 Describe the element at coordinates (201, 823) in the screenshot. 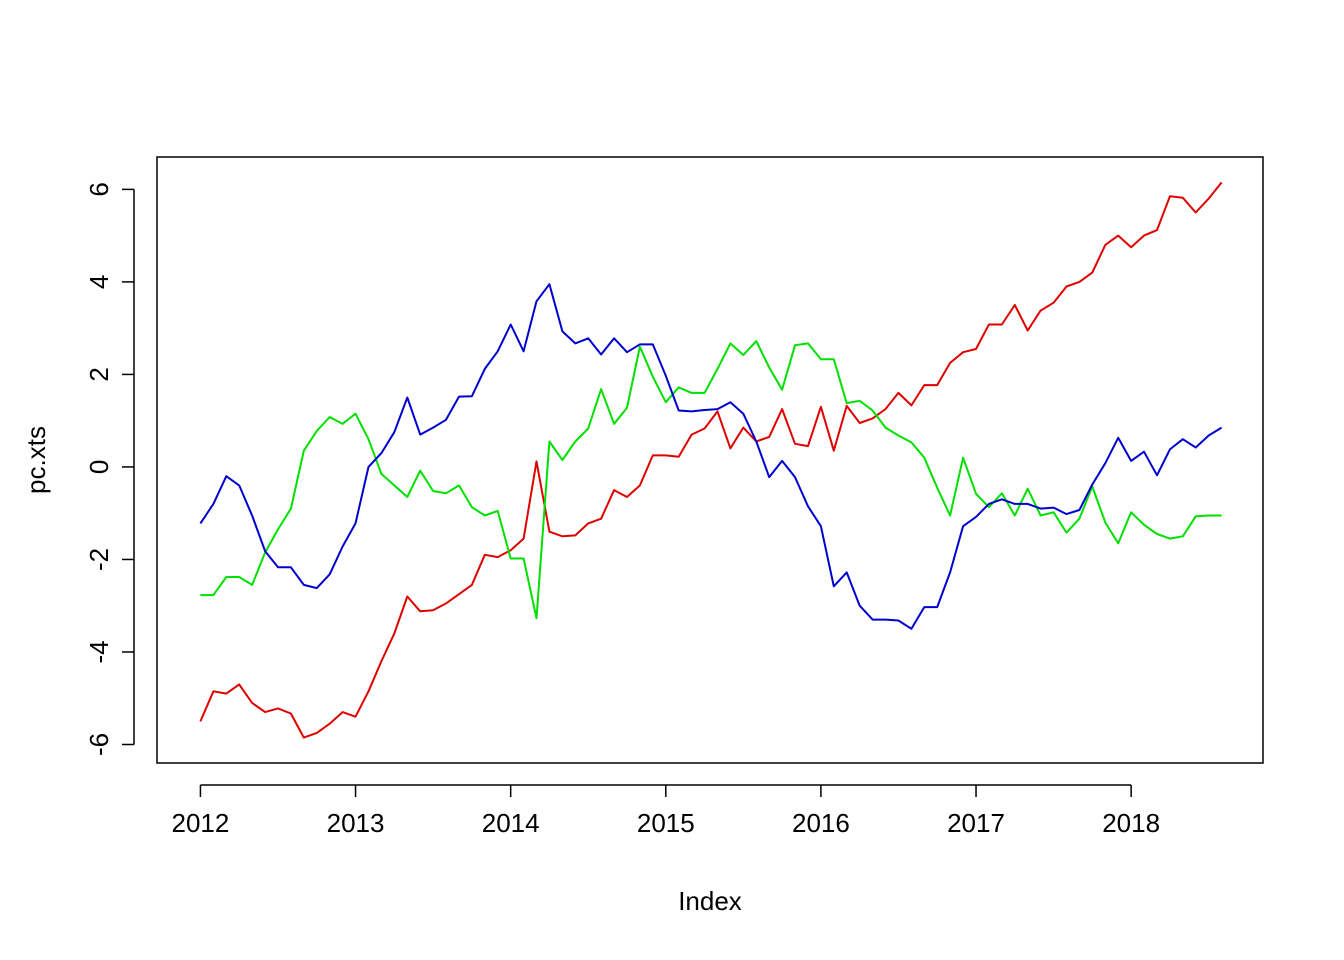

I see `x-tick-label: 2012` at that location.